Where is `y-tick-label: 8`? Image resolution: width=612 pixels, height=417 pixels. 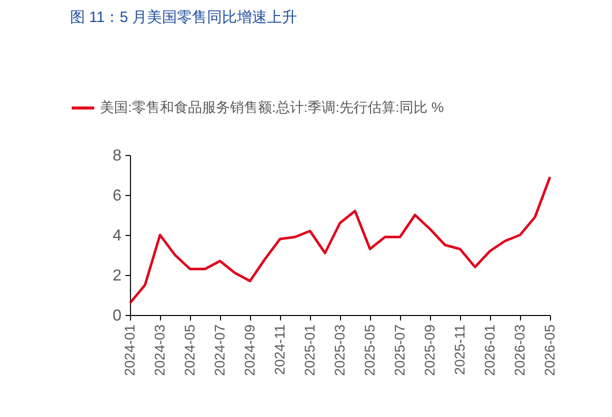
y-tick-label: 8 is located at coordinates (117, 156).